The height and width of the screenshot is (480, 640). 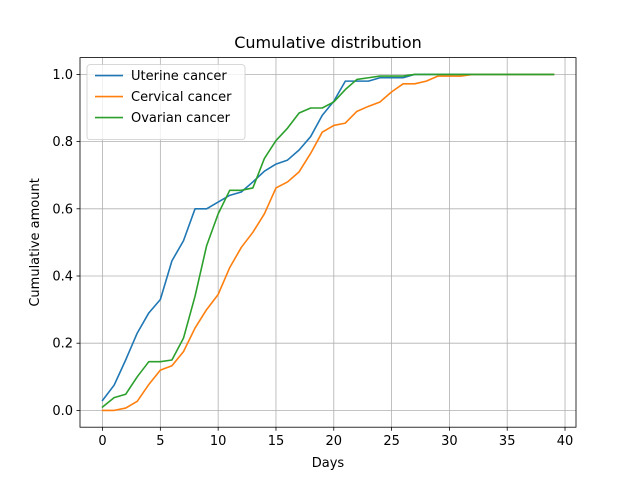 I want to click on legend-label: Cervical cancer, so click(x=181, y=97).